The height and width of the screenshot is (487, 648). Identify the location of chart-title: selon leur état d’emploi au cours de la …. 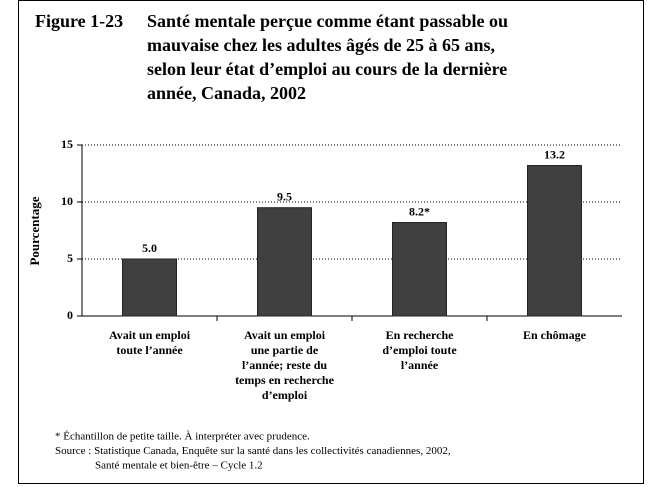
(327, 69).